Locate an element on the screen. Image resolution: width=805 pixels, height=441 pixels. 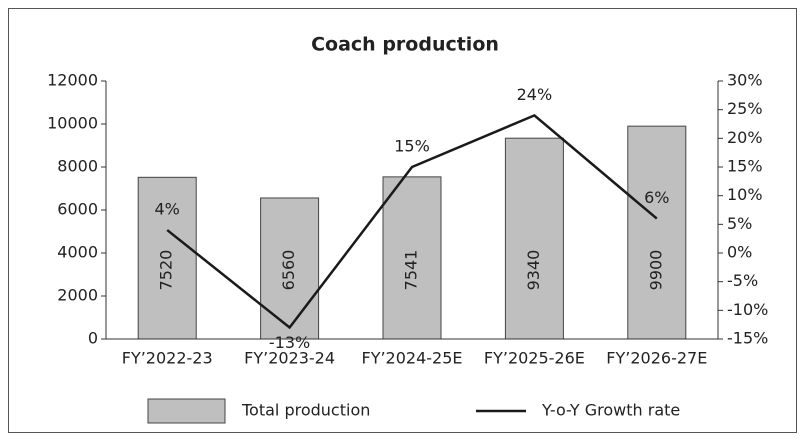
y-tick-label: 2000 is located at coordinates (77, 295).